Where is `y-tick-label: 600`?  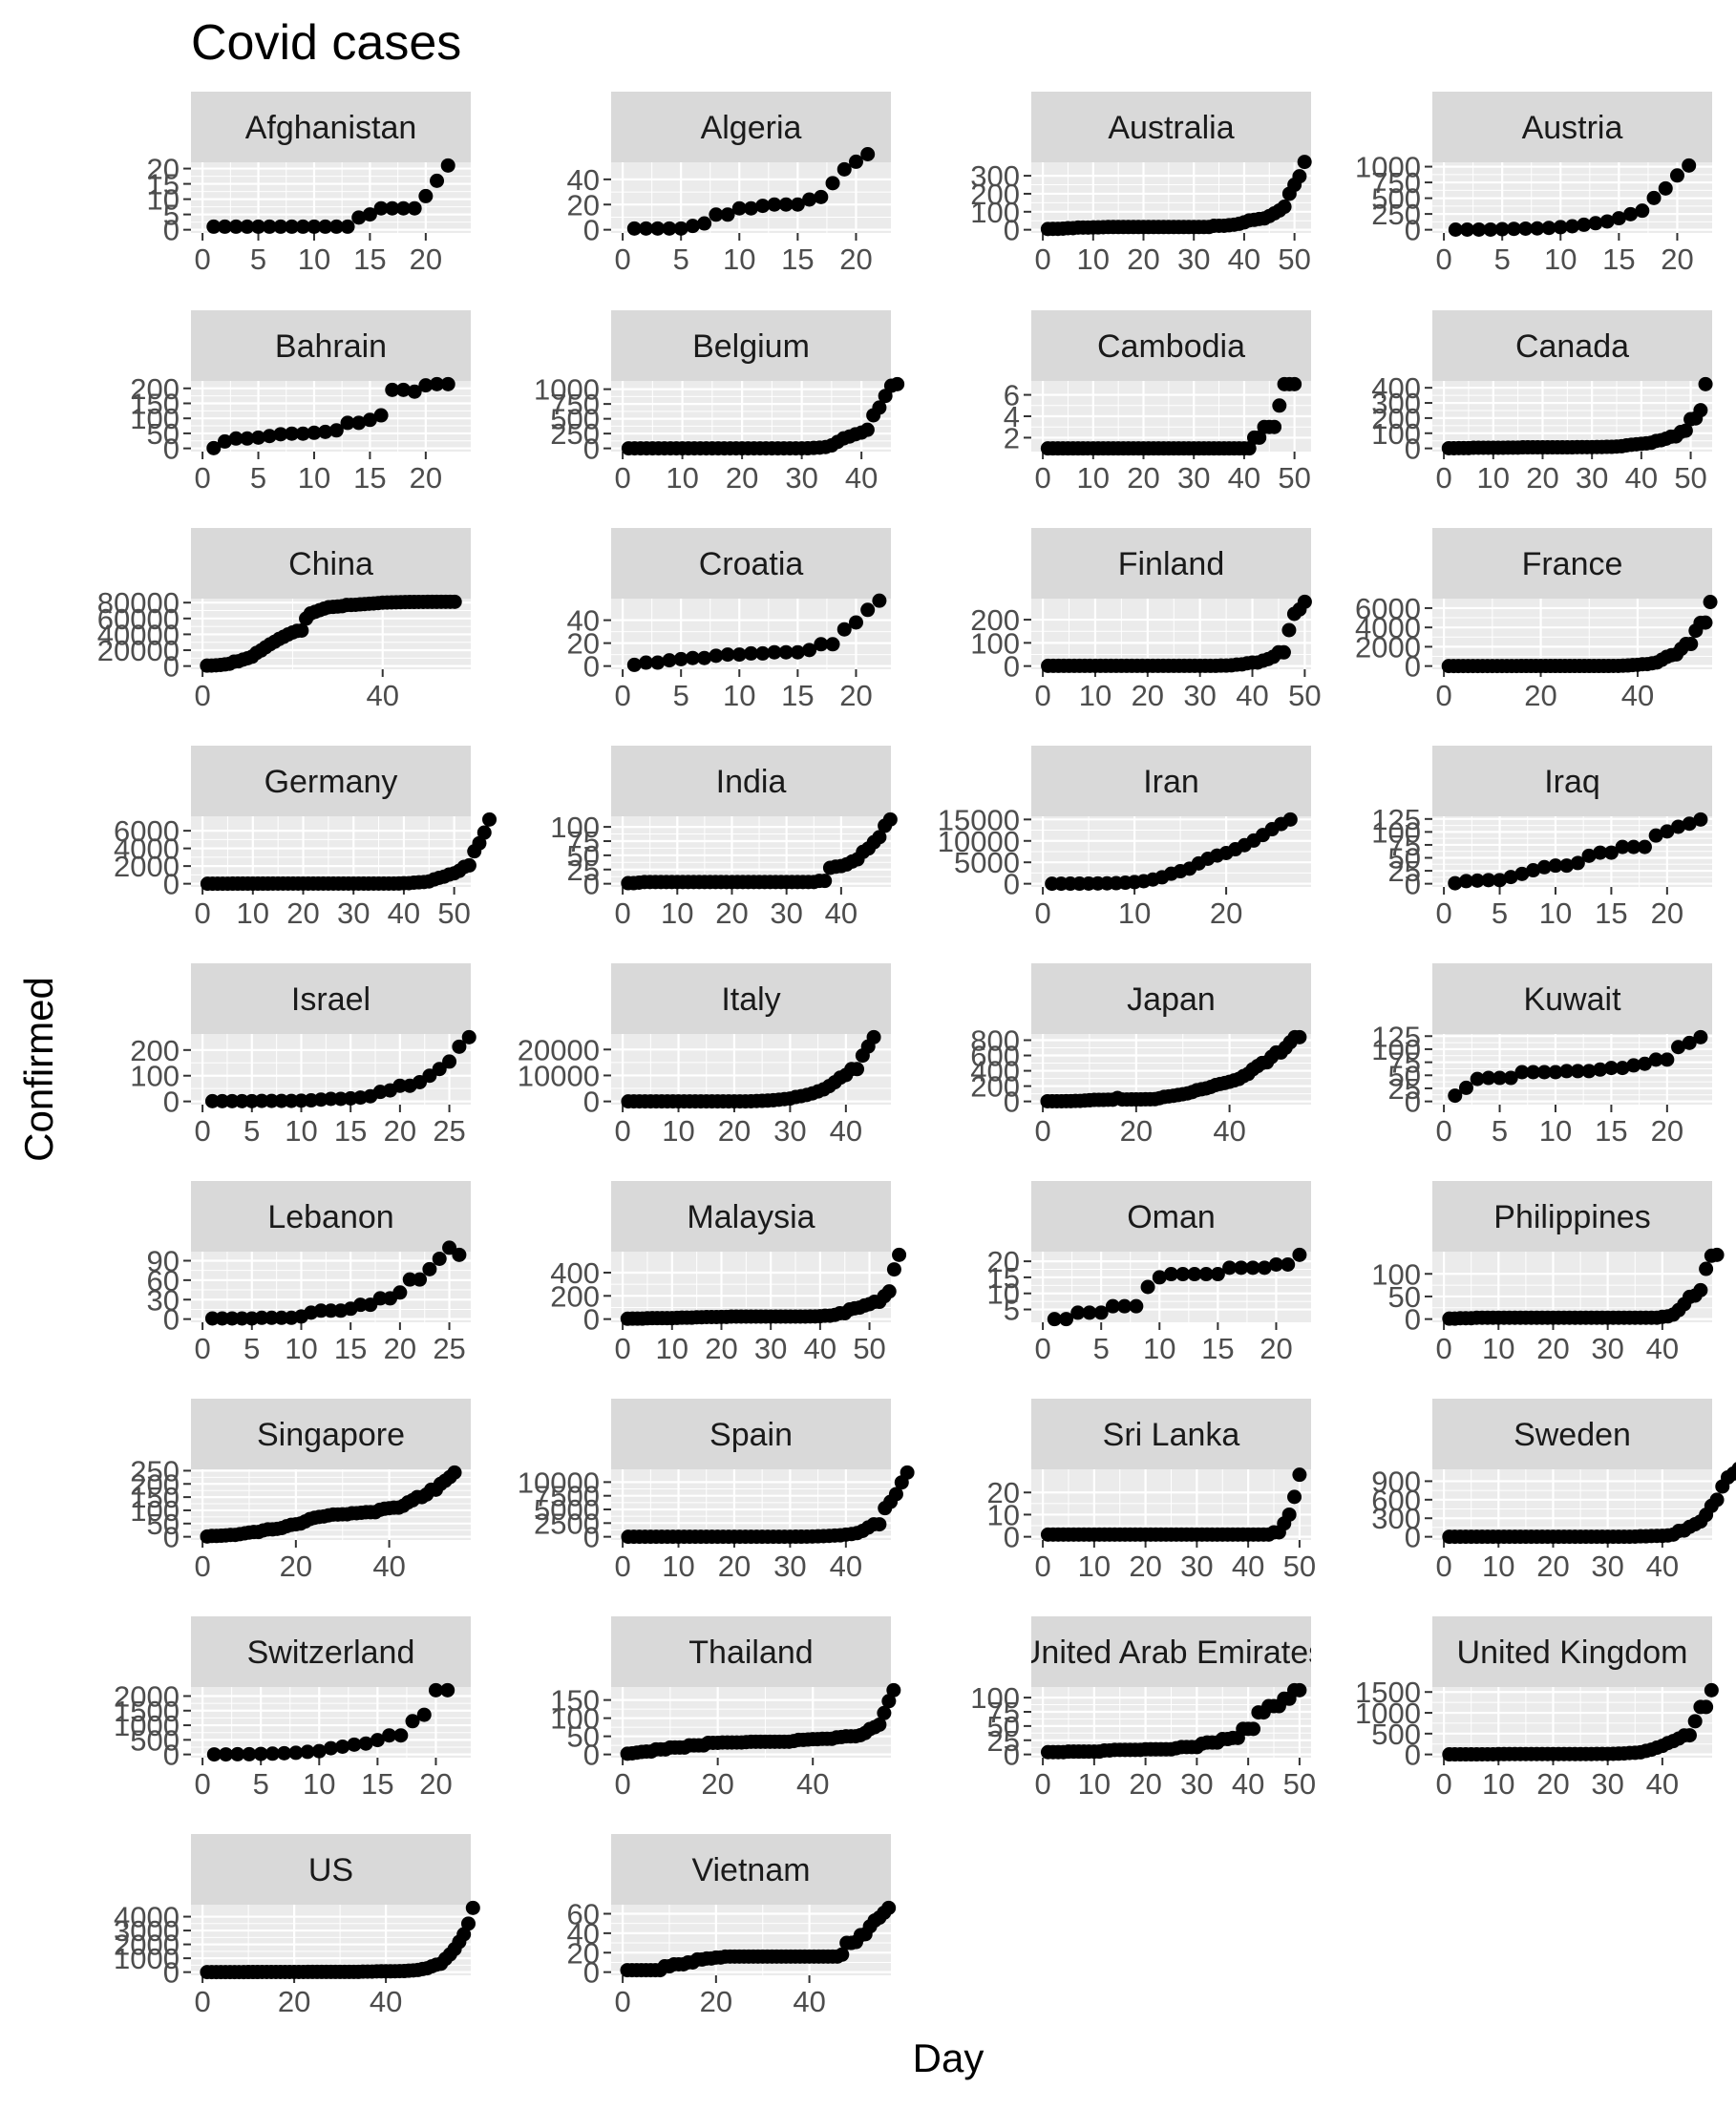 y-tick-label: 600 is located at coordinates (1396, 1500).